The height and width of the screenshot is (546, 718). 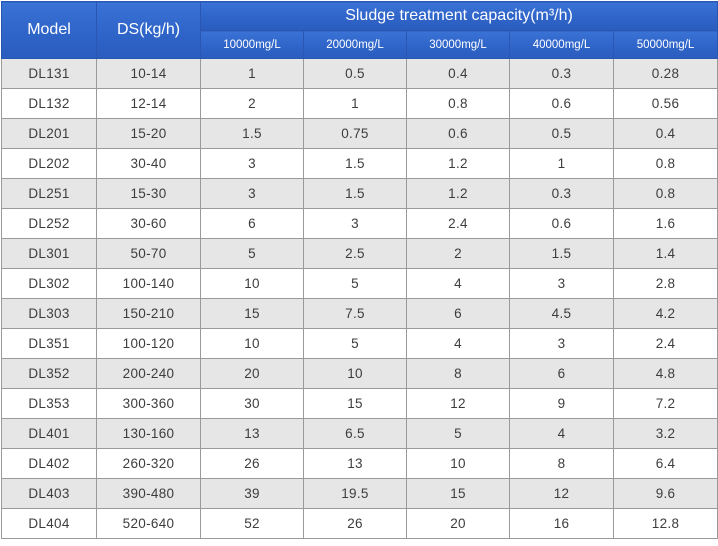 I want to click on cell-ds: 520-640, so click(x=148, y=523).